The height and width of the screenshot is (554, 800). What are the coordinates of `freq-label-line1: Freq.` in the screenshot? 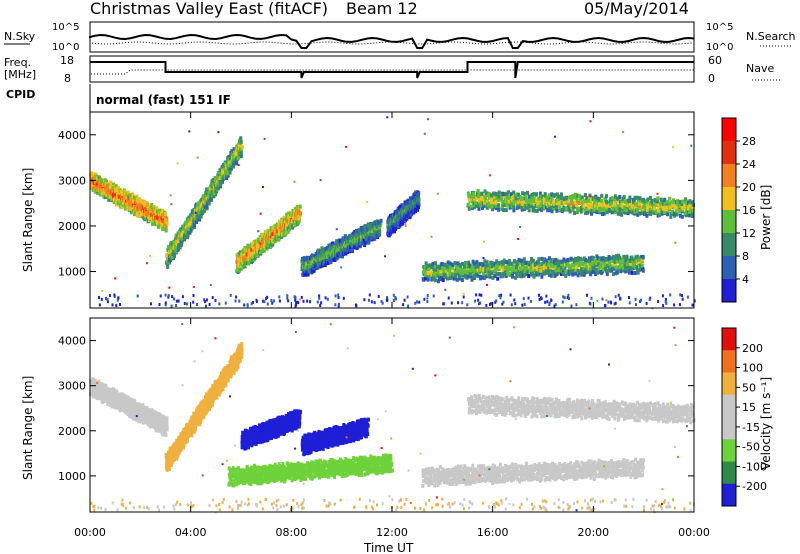 It's located at (17, 62).